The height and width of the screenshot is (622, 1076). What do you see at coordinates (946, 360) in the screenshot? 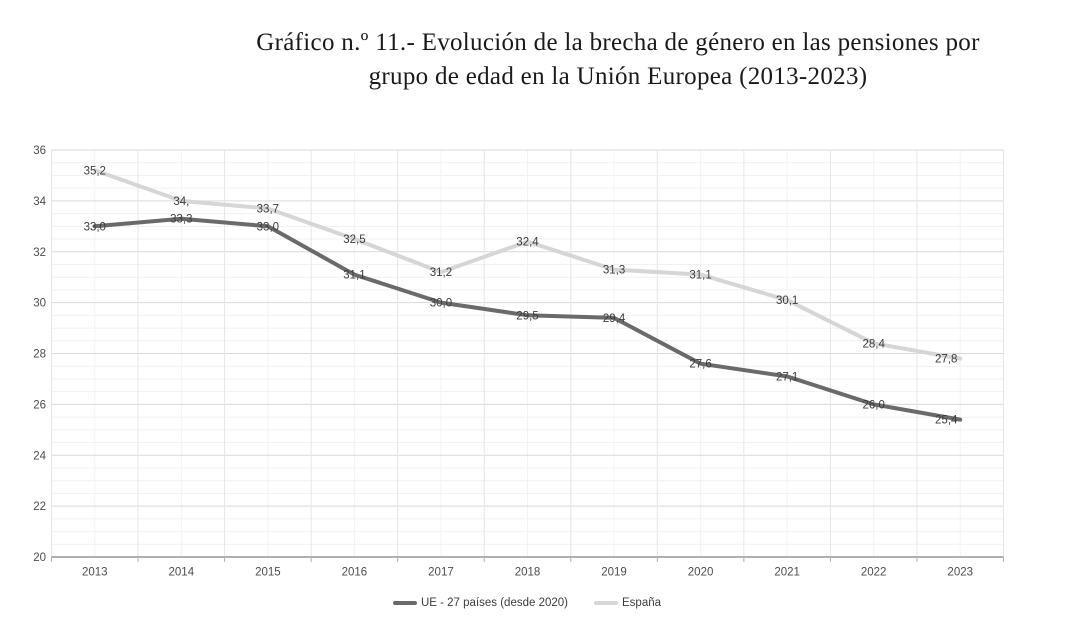
I see `data-label: 27,8` at bounding box center [946, 360].